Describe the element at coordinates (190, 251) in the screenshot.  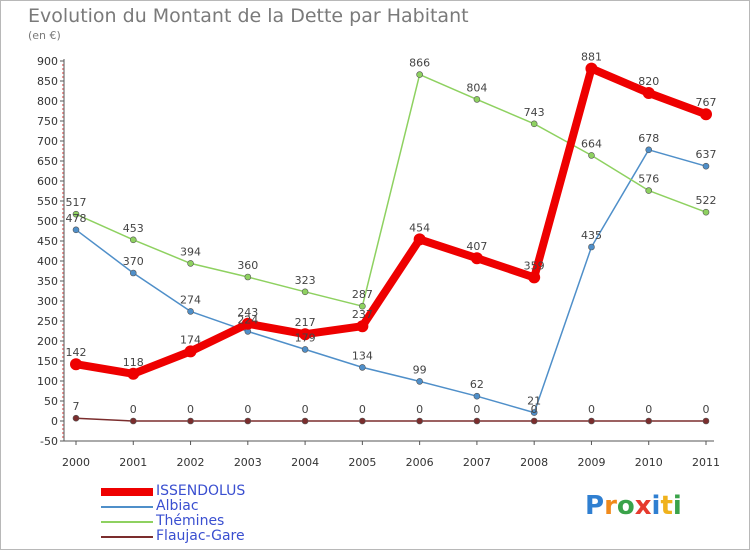
I see `data-label: 394` at that location.